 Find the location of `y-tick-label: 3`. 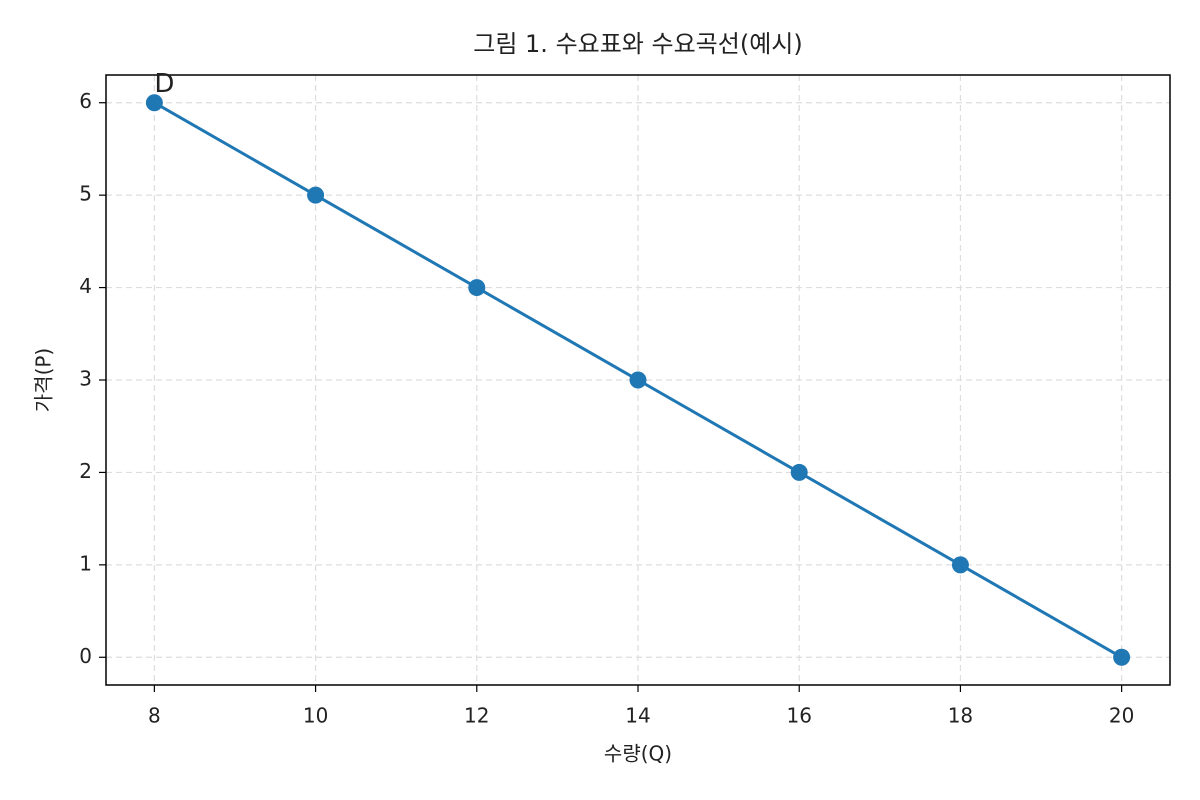

y-tick-label: 3 is located at coordinates (85, 379).